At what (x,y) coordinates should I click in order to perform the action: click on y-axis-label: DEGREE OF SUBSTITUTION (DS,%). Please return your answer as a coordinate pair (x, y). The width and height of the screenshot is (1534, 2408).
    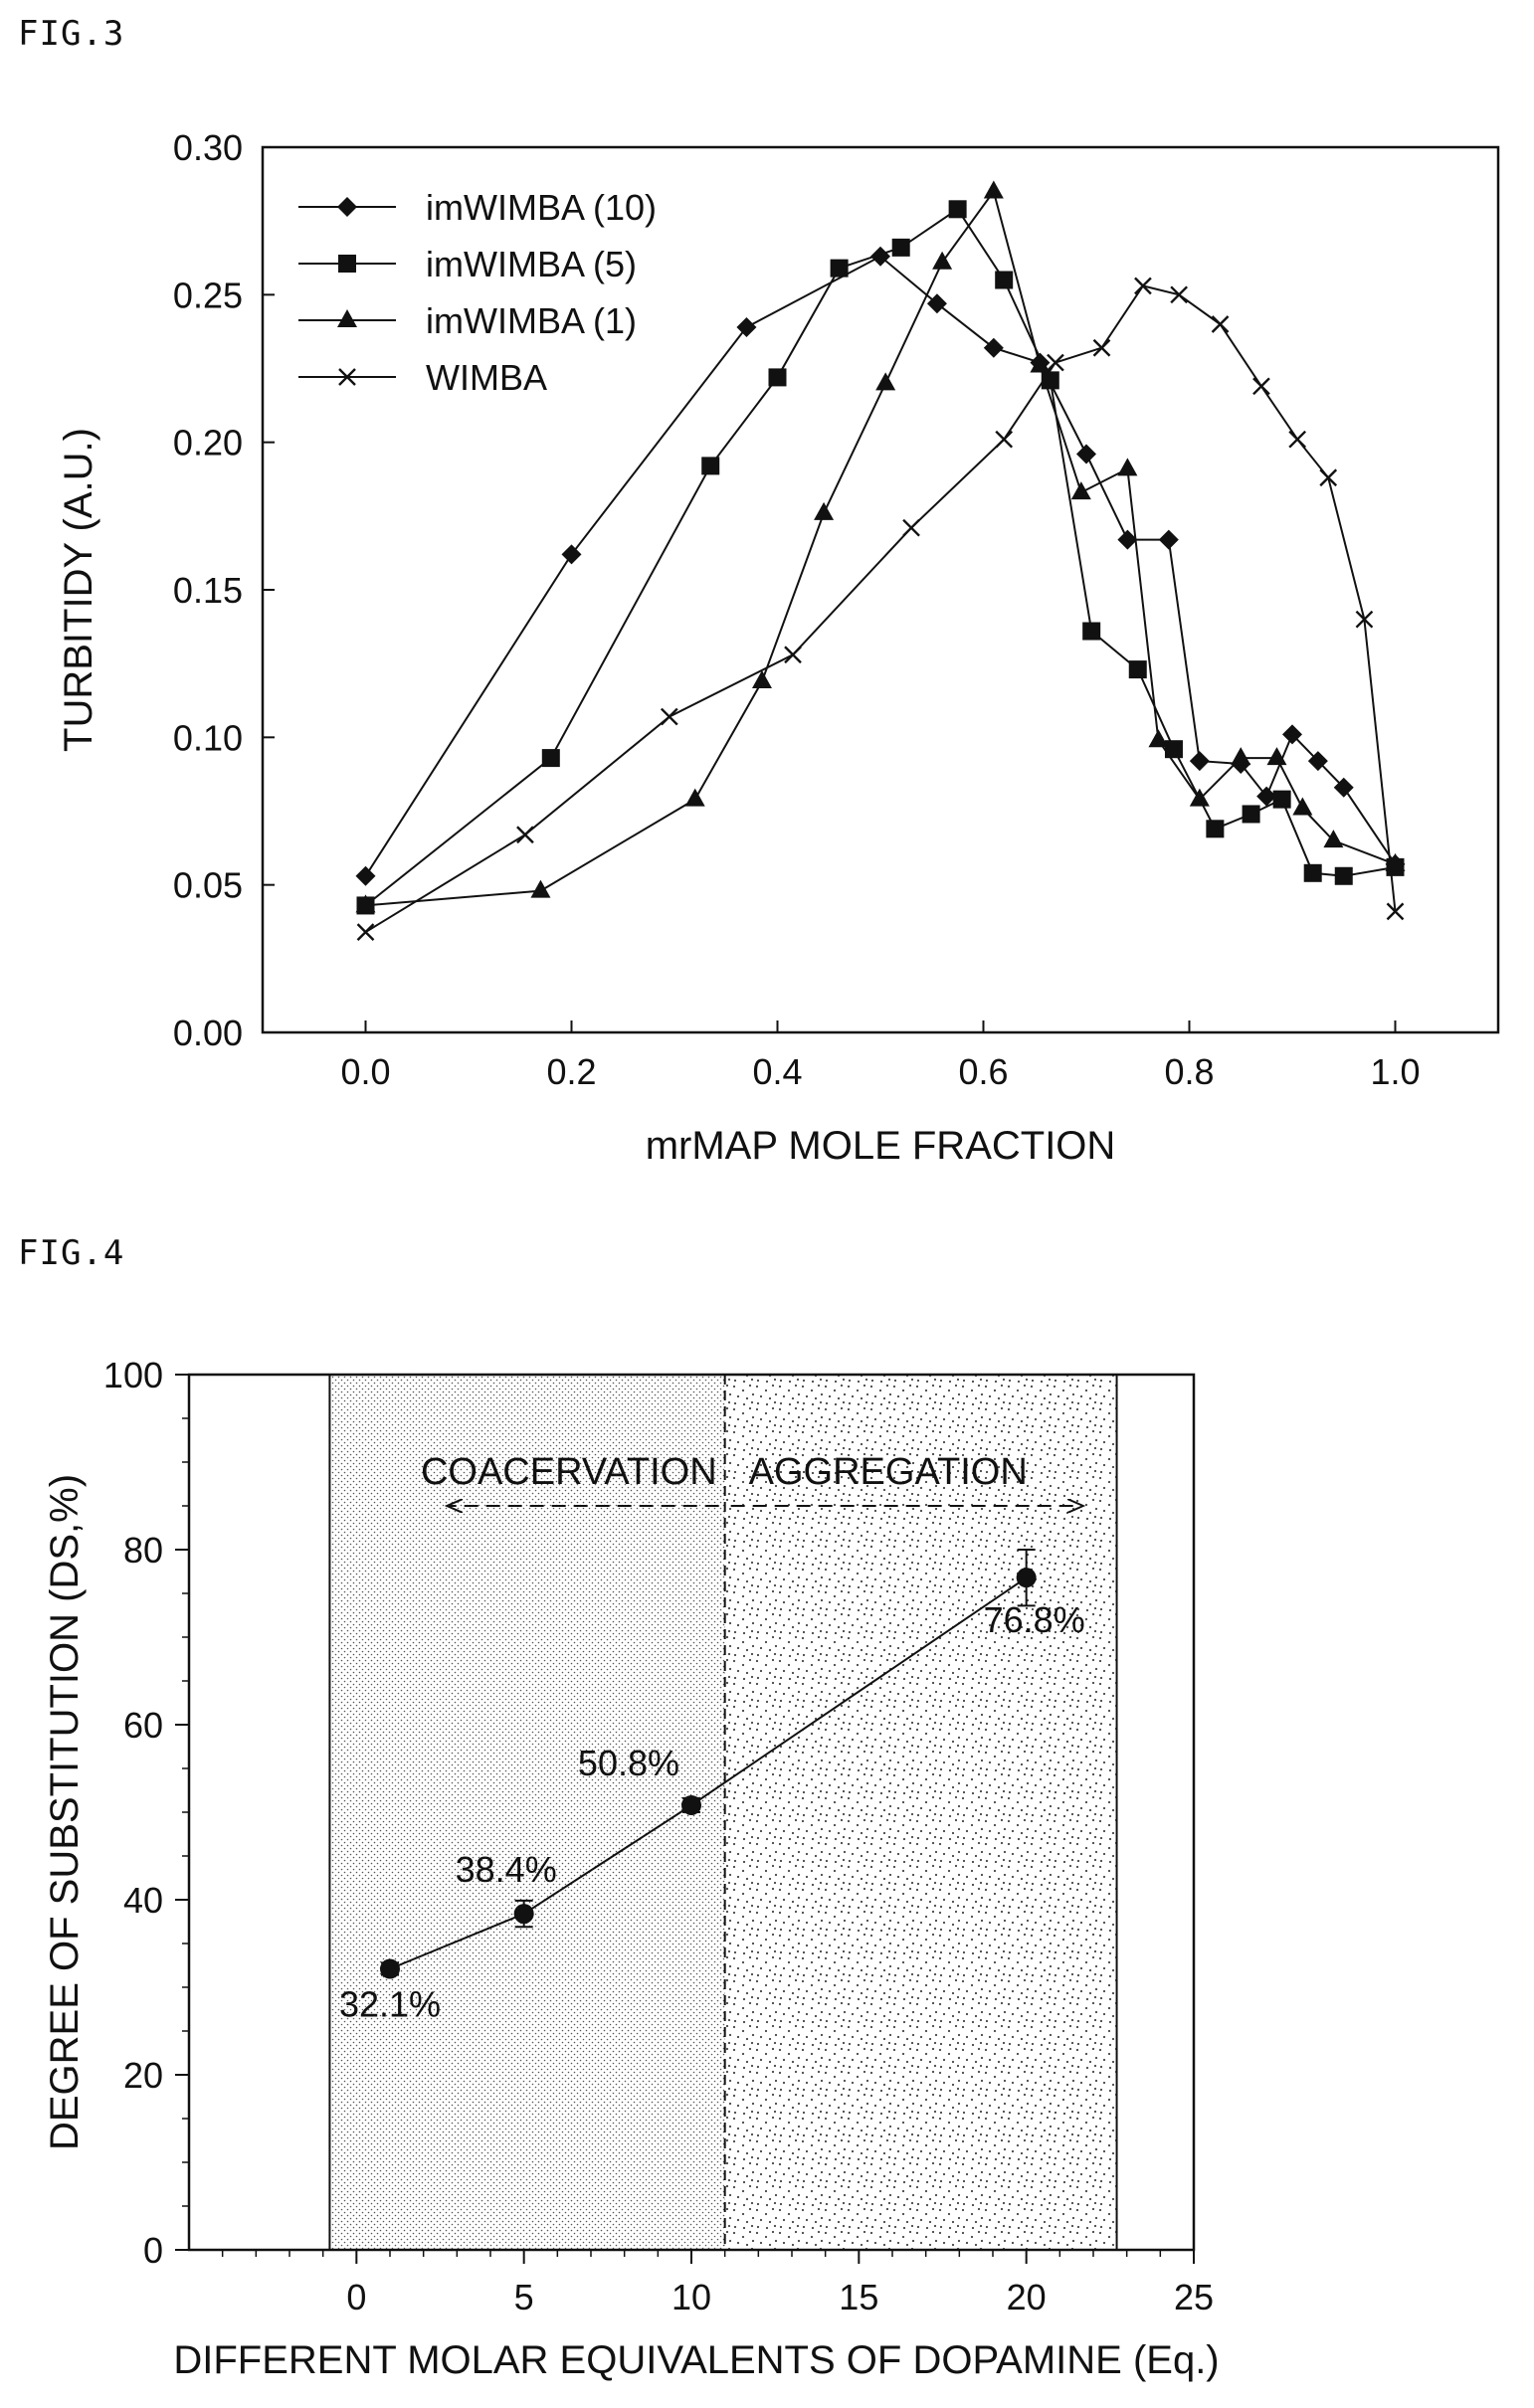
    Looking at the image, I should click on (65, 1812).